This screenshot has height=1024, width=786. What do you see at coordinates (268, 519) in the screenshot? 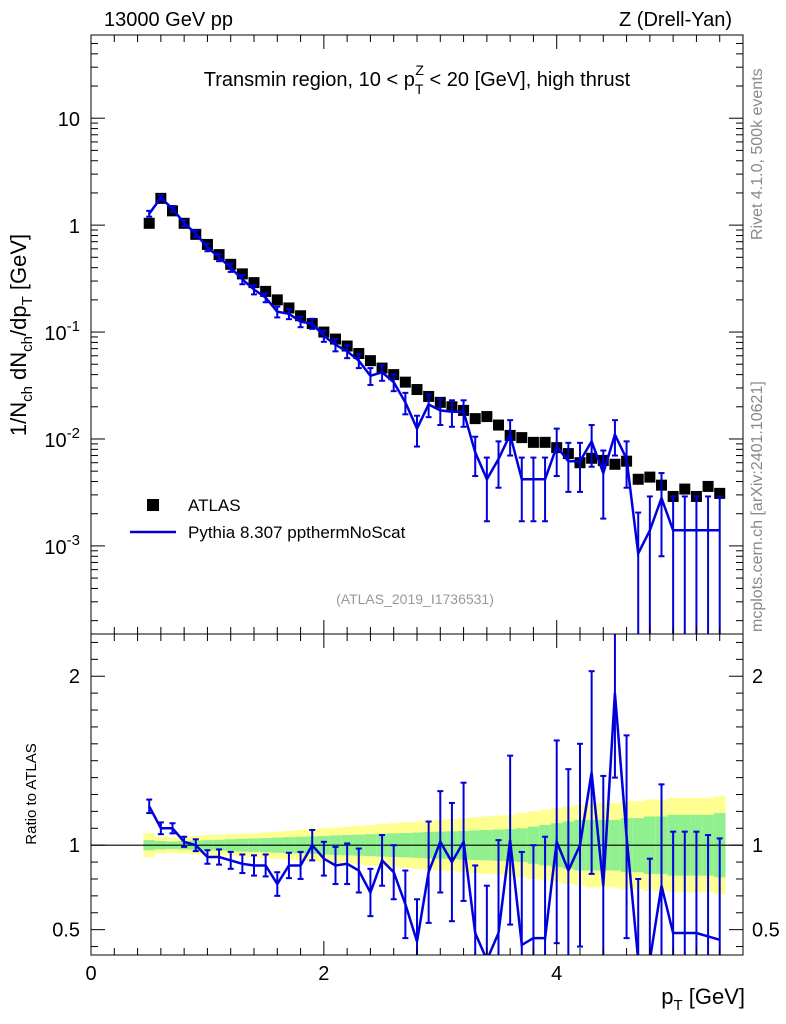
I see `legend: ATLAS Pythia 8.307 ppthermNoScat` at bounding box center [268, 519].